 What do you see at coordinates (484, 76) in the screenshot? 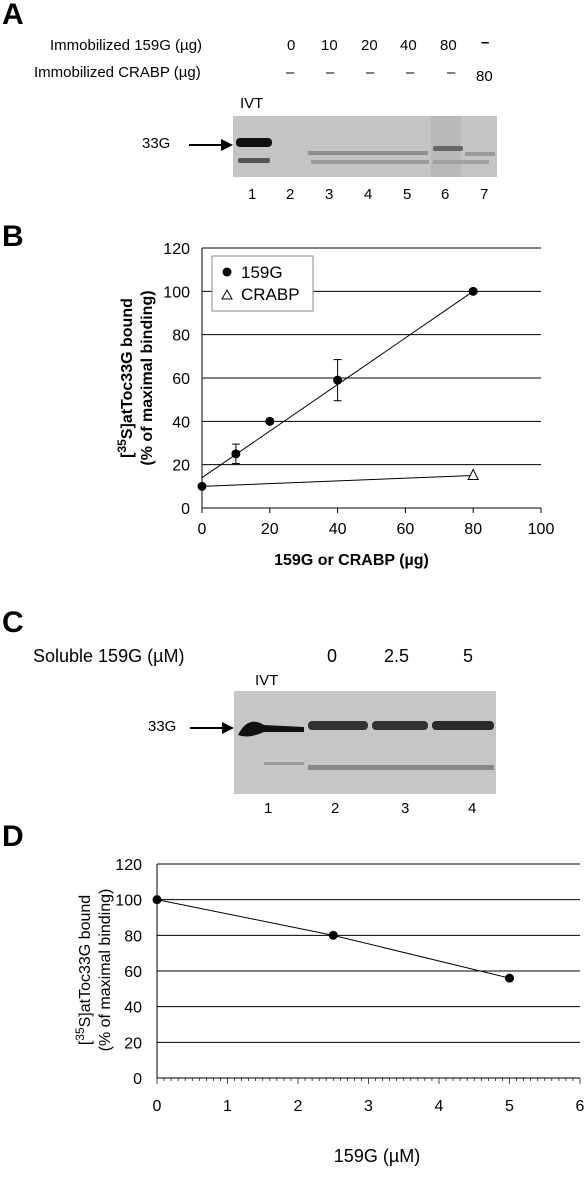
I see `a-crabp-value: 80` at bounding box center [484, 76].